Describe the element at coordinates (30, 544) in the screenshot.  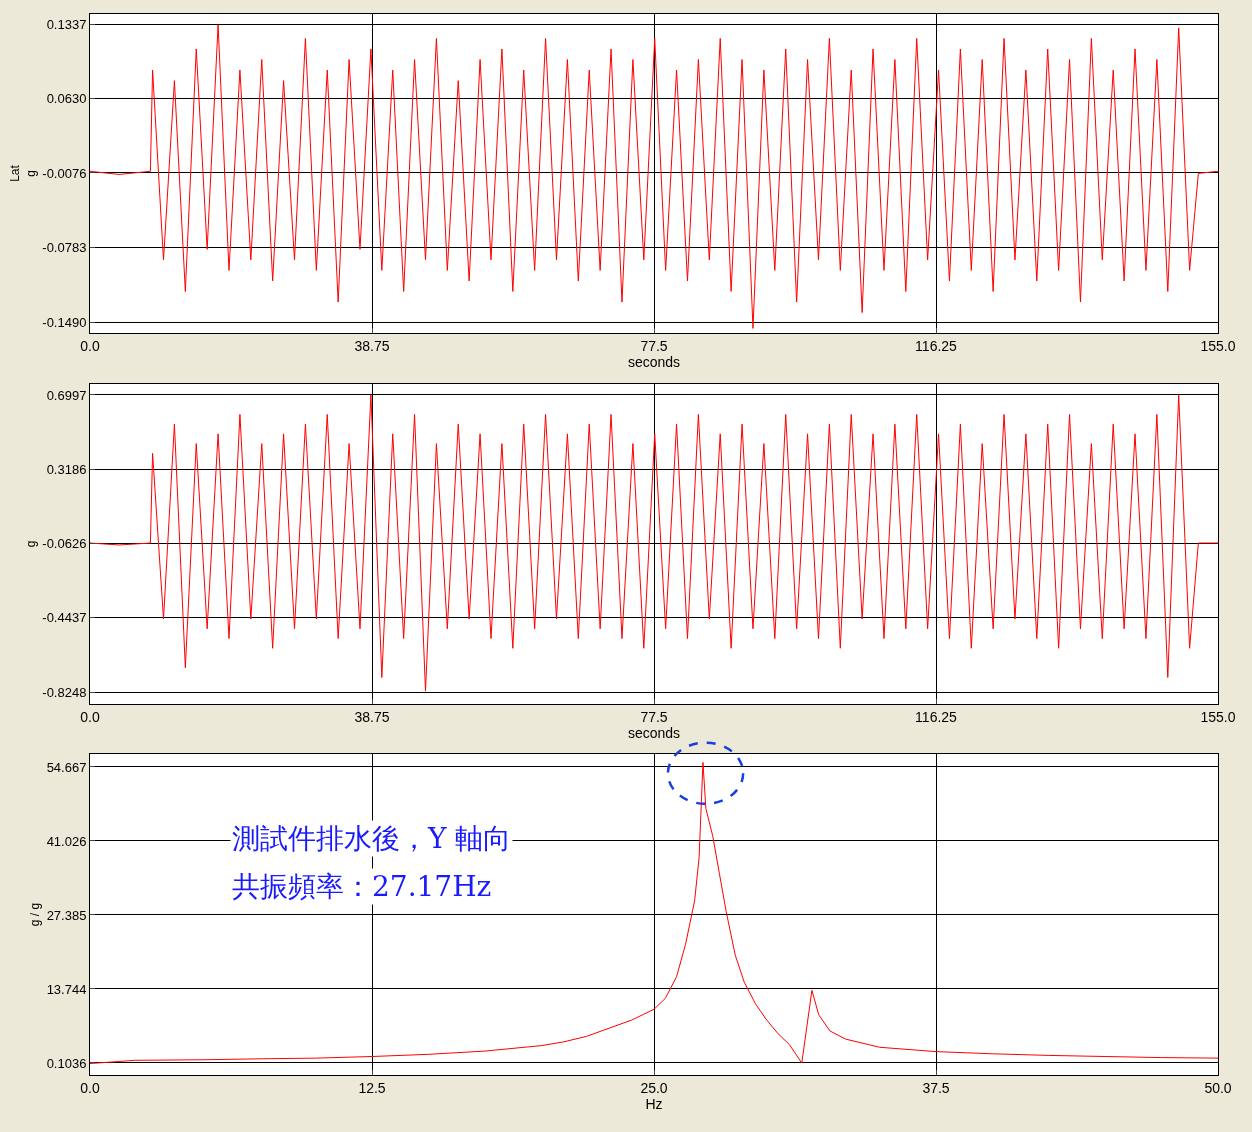
I see `y-axis-title: g` at that location.